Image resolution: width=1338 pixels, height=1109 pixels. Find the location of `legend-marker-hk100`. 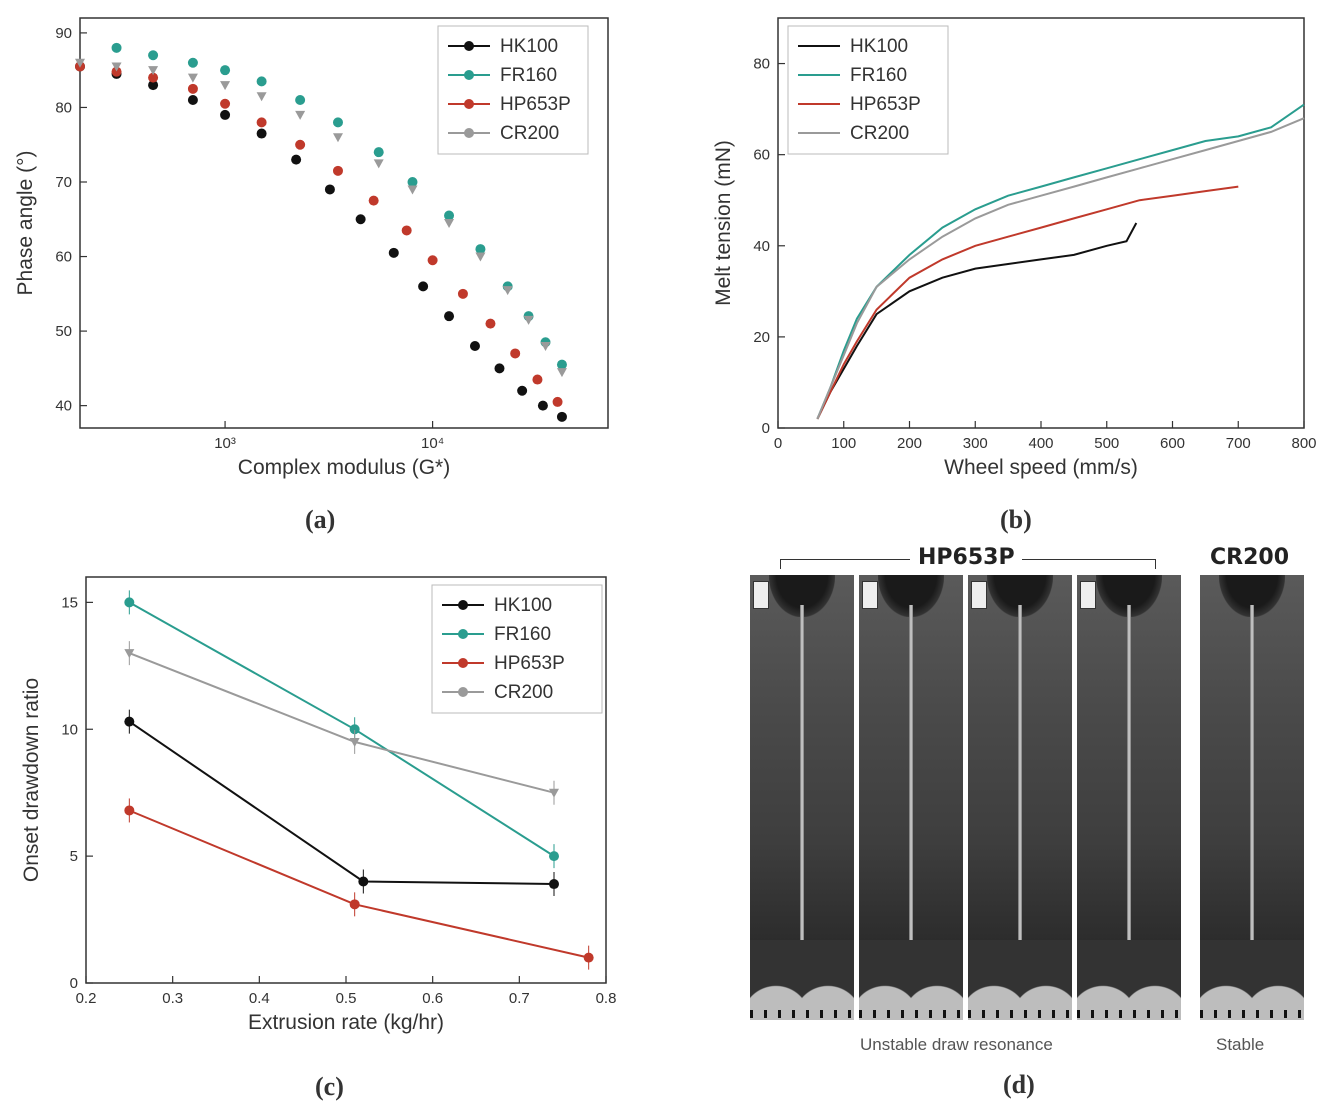

legend-marker-hk100 is located at coordinates (469, 46).